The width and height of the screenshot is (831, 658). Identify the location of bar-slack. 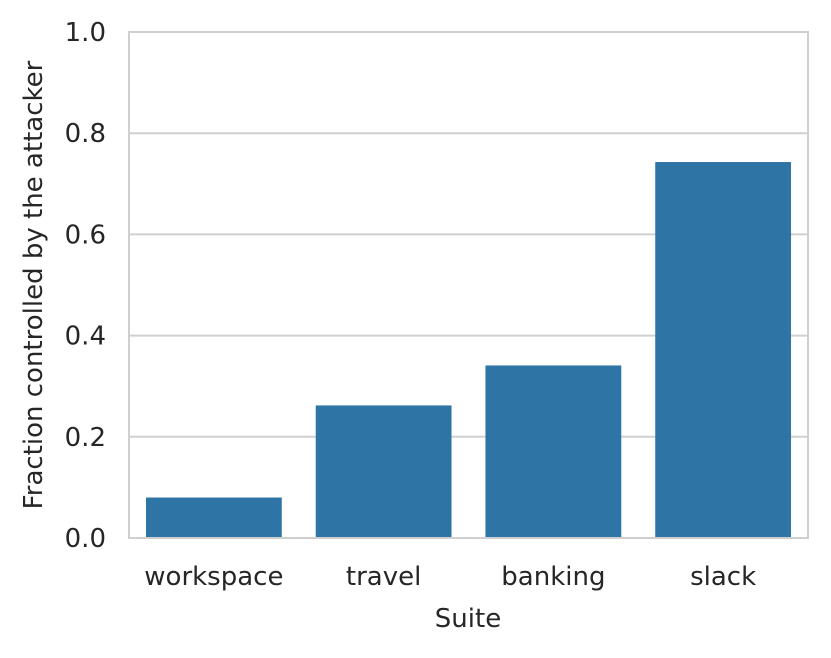
(723, 350).